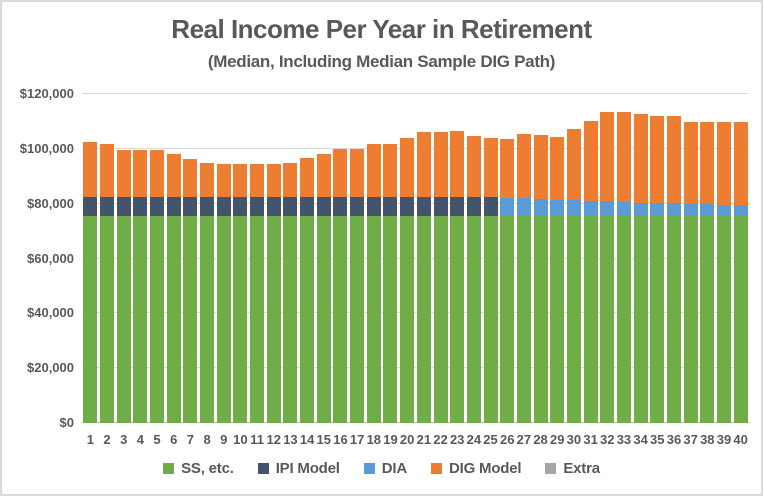 This screenshot has width=763, height=496. What do you see at coordinates (190, 439) in the screenshot?
I see `x-axis-label: 7` at bounding box center [190, 439].